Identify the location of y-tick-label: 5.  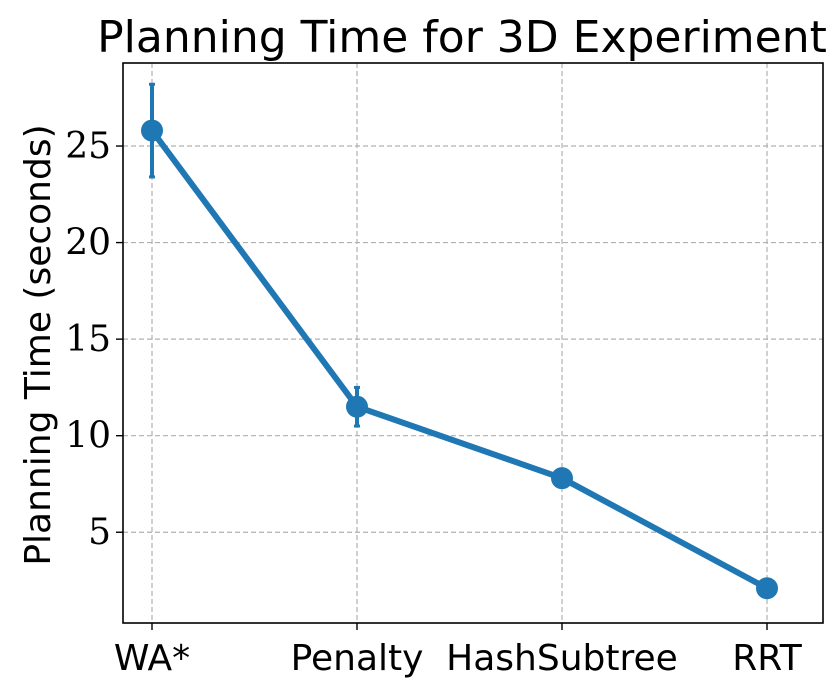
(99, 532).